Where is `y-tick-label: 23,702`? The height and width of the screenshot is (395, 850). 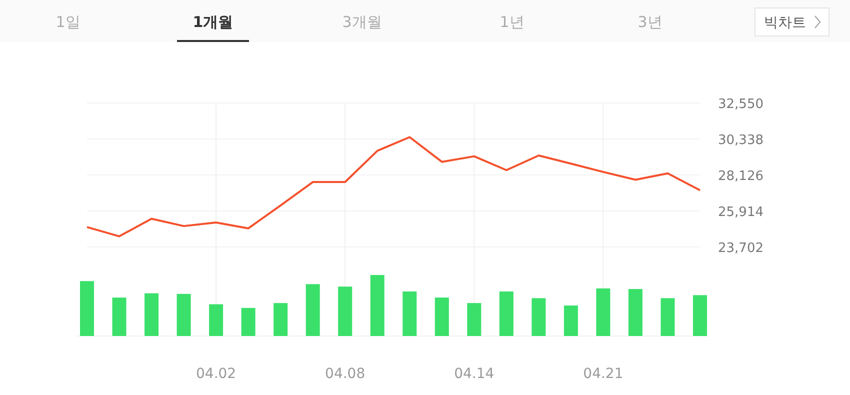
y-tick-label: 23,702 is located at coordinates (741, 248).